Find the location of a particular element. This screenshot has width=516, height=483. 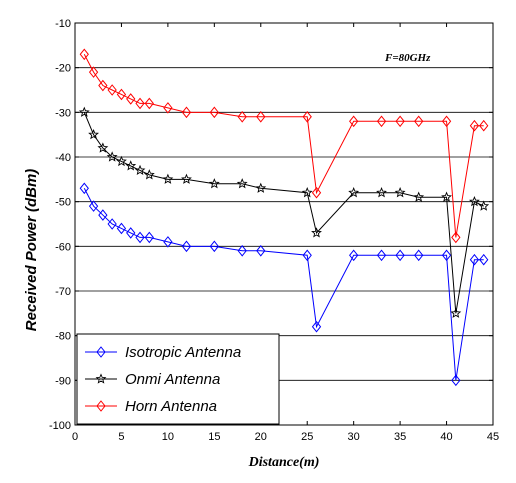

x-tick-label: 15 is located at coordinates (214, 437).